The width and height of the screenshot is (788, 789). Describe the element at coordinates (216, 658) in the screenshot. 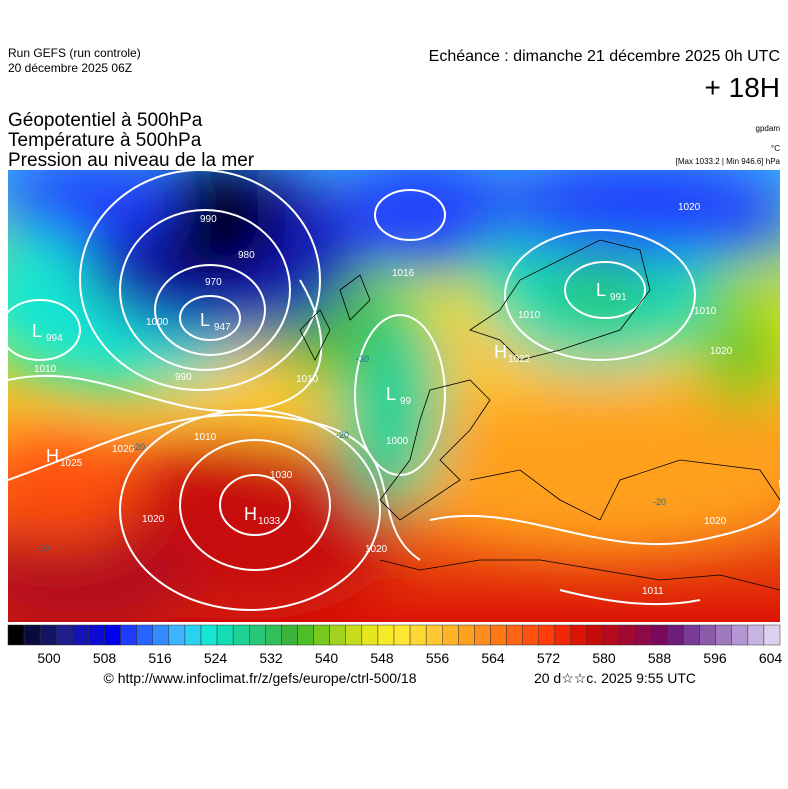

I see `colorbar-tick-label: 524` at that location.